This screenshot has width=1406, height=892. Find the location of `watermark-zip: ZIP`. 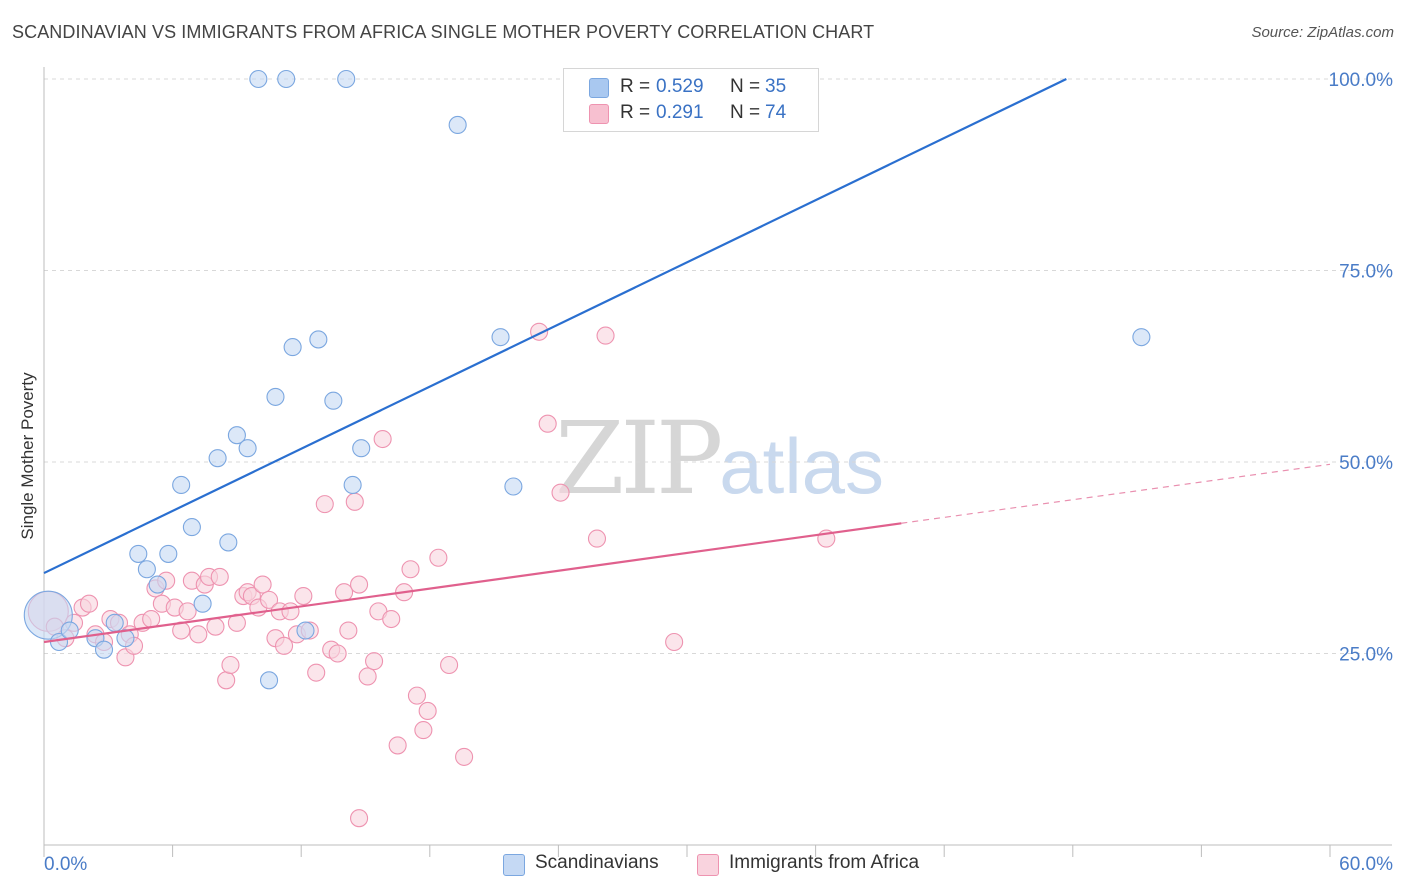

watermark-zip: ZIP is located at coordinates (639, 458).